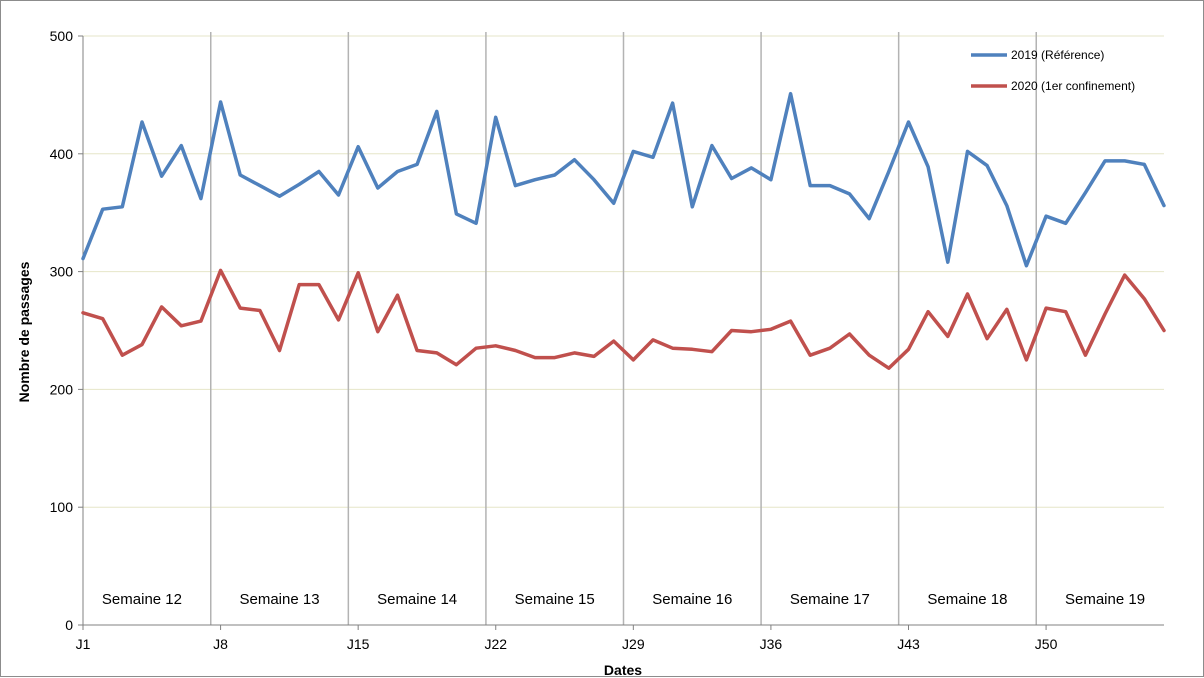 This screenshot has width=1204, height=678. Describe the element at coordinates (771, 644) in the screenshot. I see `x-tick-label: J36` at that location.